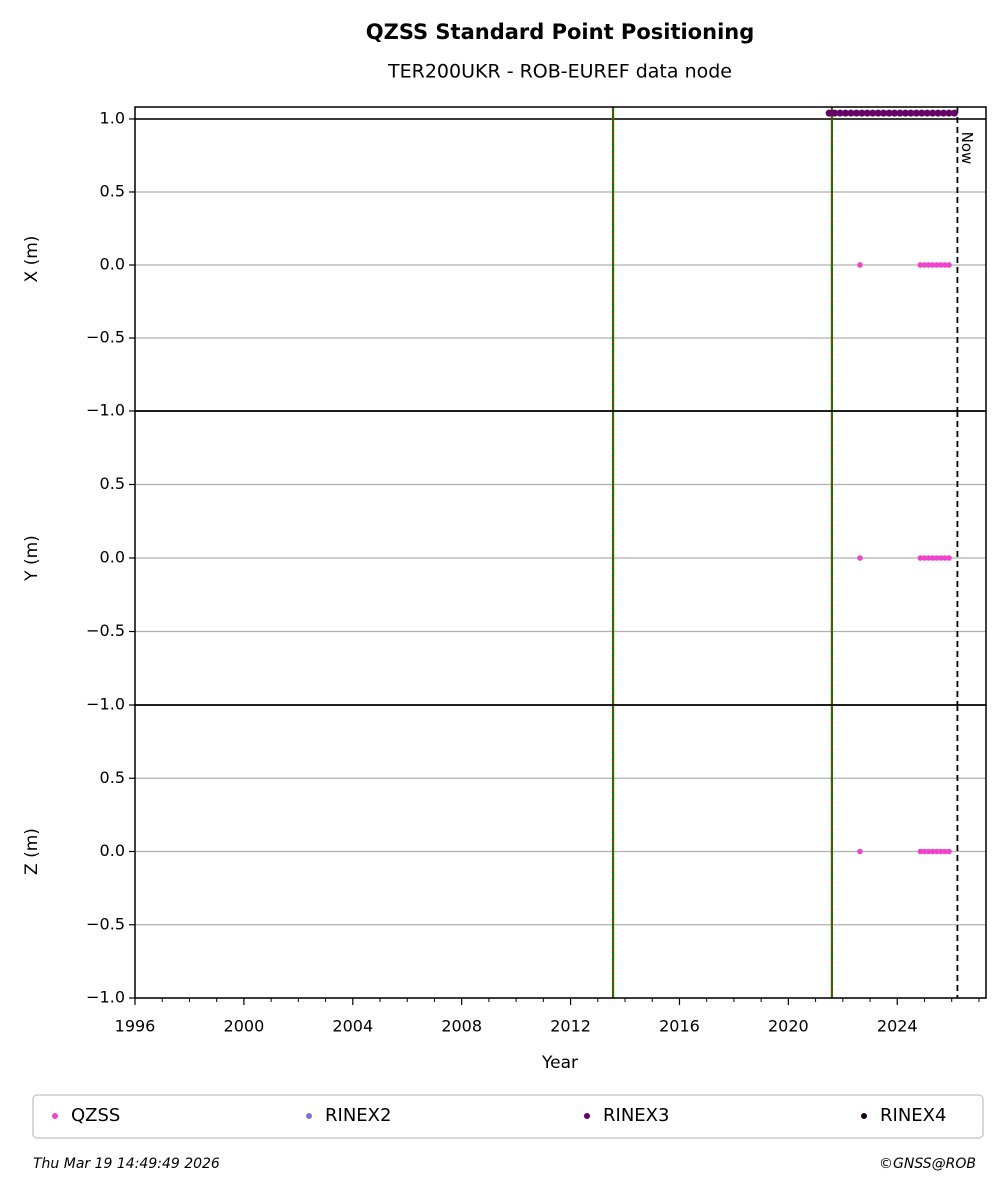 The height and width of the screenshot is (1194, 1005). Describe the element at coordinates (559, 72) in the screenshot. I see `chart-subtitle: TER200UKR - ROB-EUREF data node` at that location.